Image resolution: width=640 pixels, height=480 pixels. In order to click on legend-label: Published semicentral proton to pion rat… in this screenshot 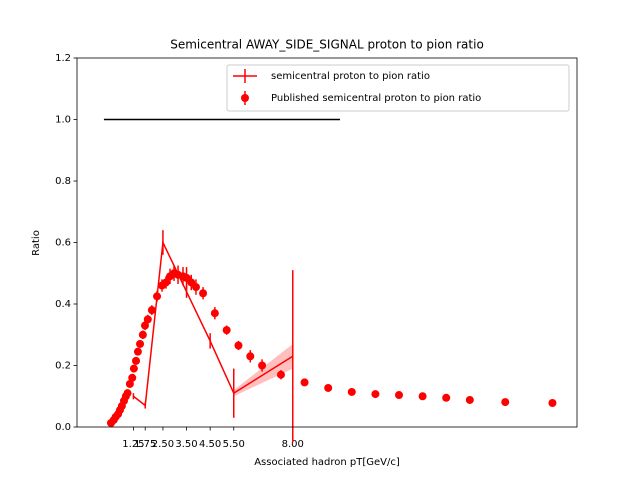, I will do `click(376, 98)`.